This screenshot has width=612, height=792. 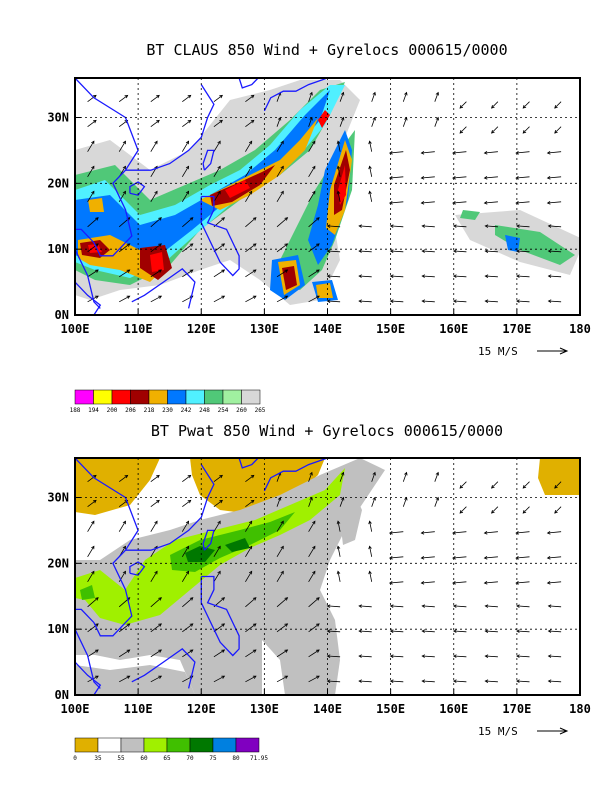 I want to click on top-coastlines, so click(x=201, y=196).